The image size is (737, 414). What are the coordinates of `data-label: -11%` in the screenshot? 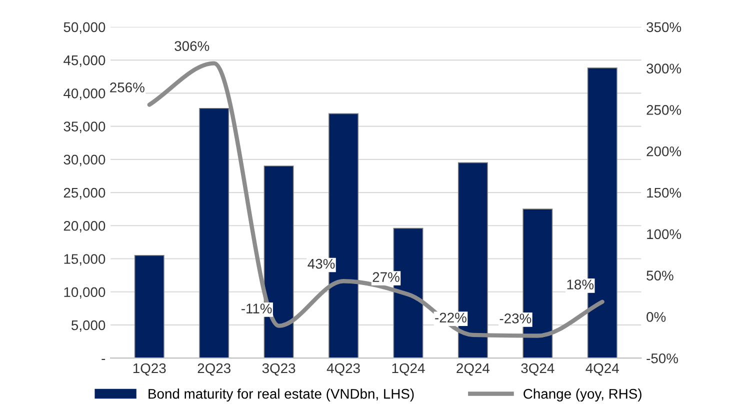 It's located at (256, 309).